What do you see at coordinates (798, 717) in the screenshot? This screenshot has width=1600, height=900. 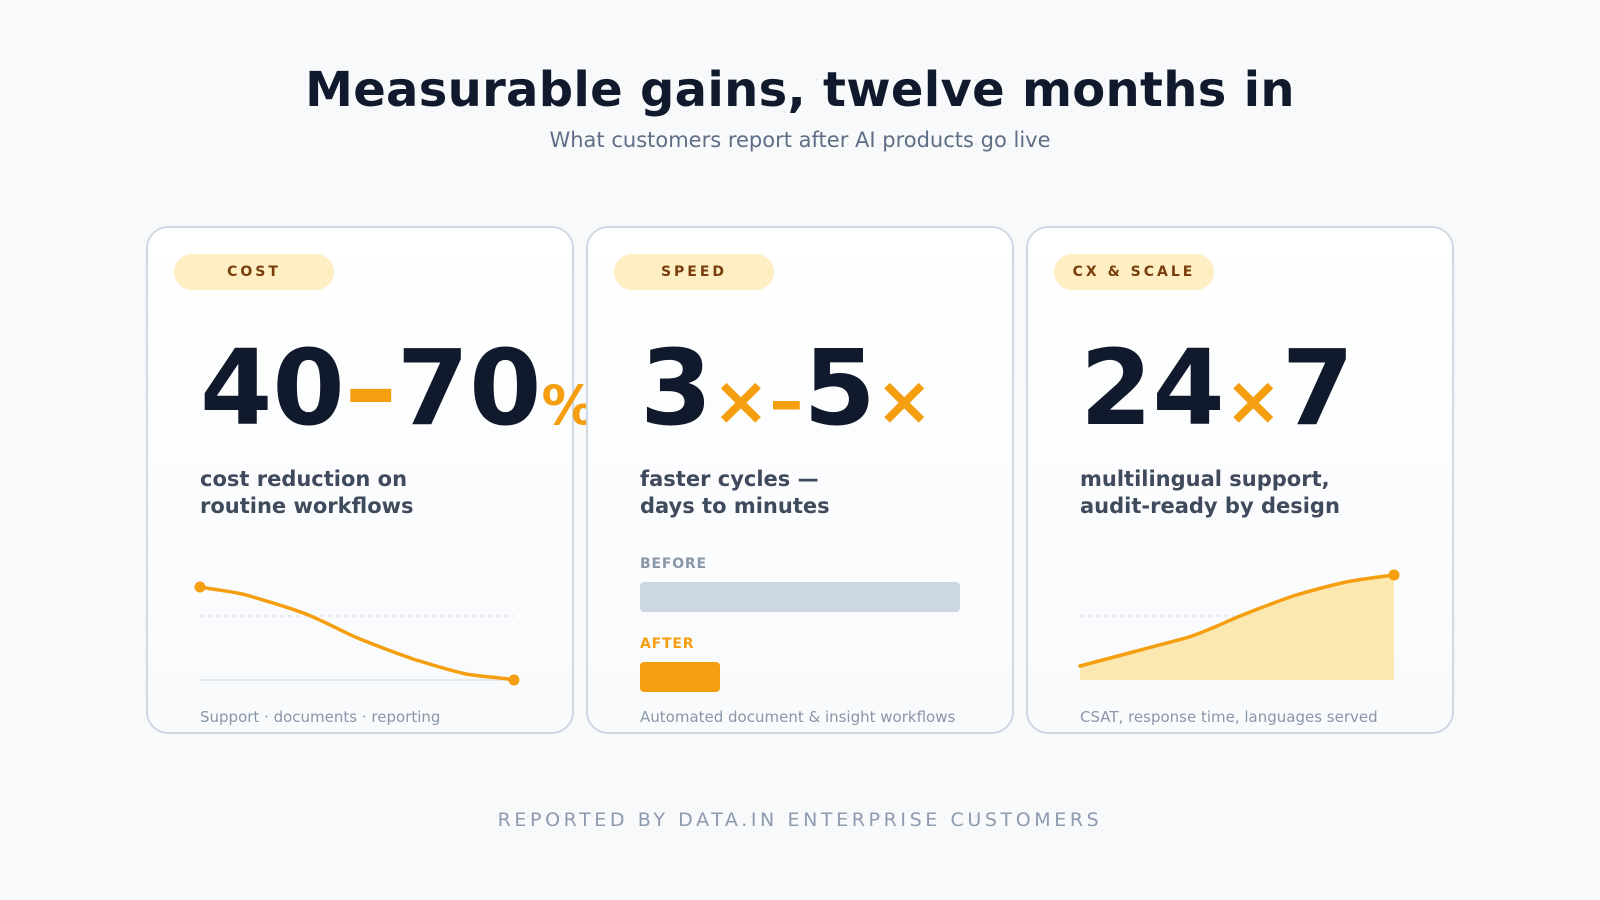 I see `speed-caption: Automated document & insight workflows` at bounding box center [798, 717].